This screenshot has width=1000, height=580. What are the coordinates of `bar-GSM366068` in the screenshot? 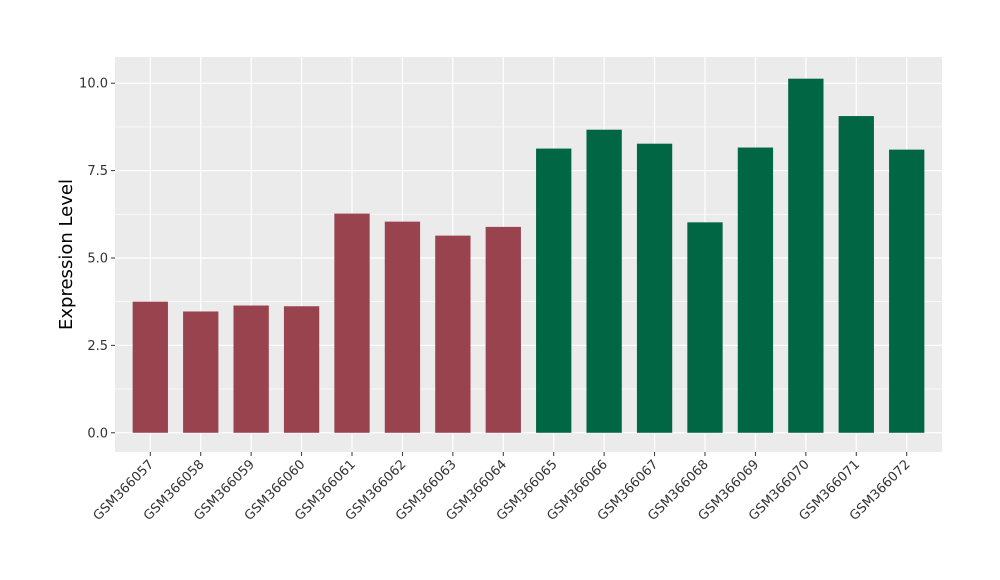 It's located at (705, 327).